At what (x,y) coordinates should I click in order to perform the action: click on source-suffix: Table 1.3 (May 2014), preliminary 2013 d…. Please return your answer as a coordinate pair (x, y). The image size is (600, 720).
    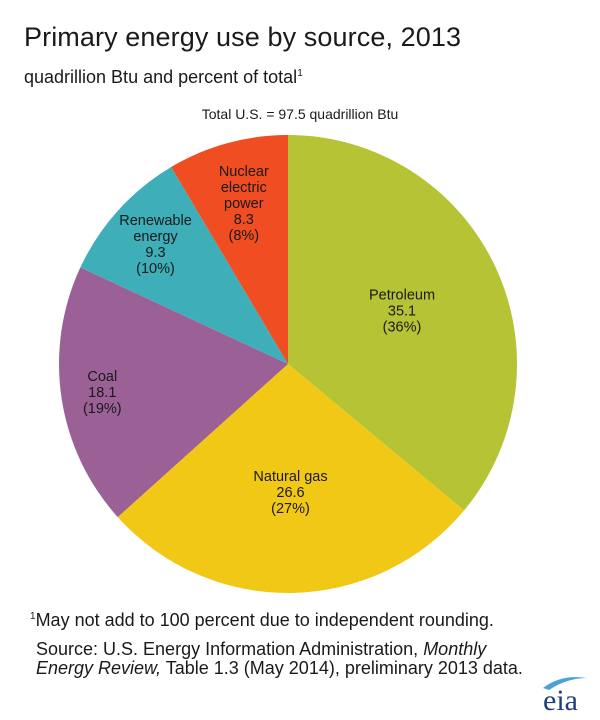
    Looking at the image, I should click on (342, 668).